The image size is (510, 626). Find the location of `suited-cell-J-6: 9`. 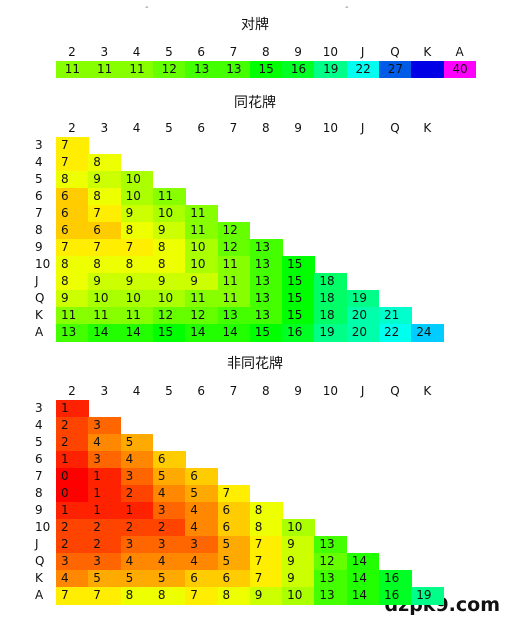

suited-cell-J-6: 9 is located at coordinates (201, 282).